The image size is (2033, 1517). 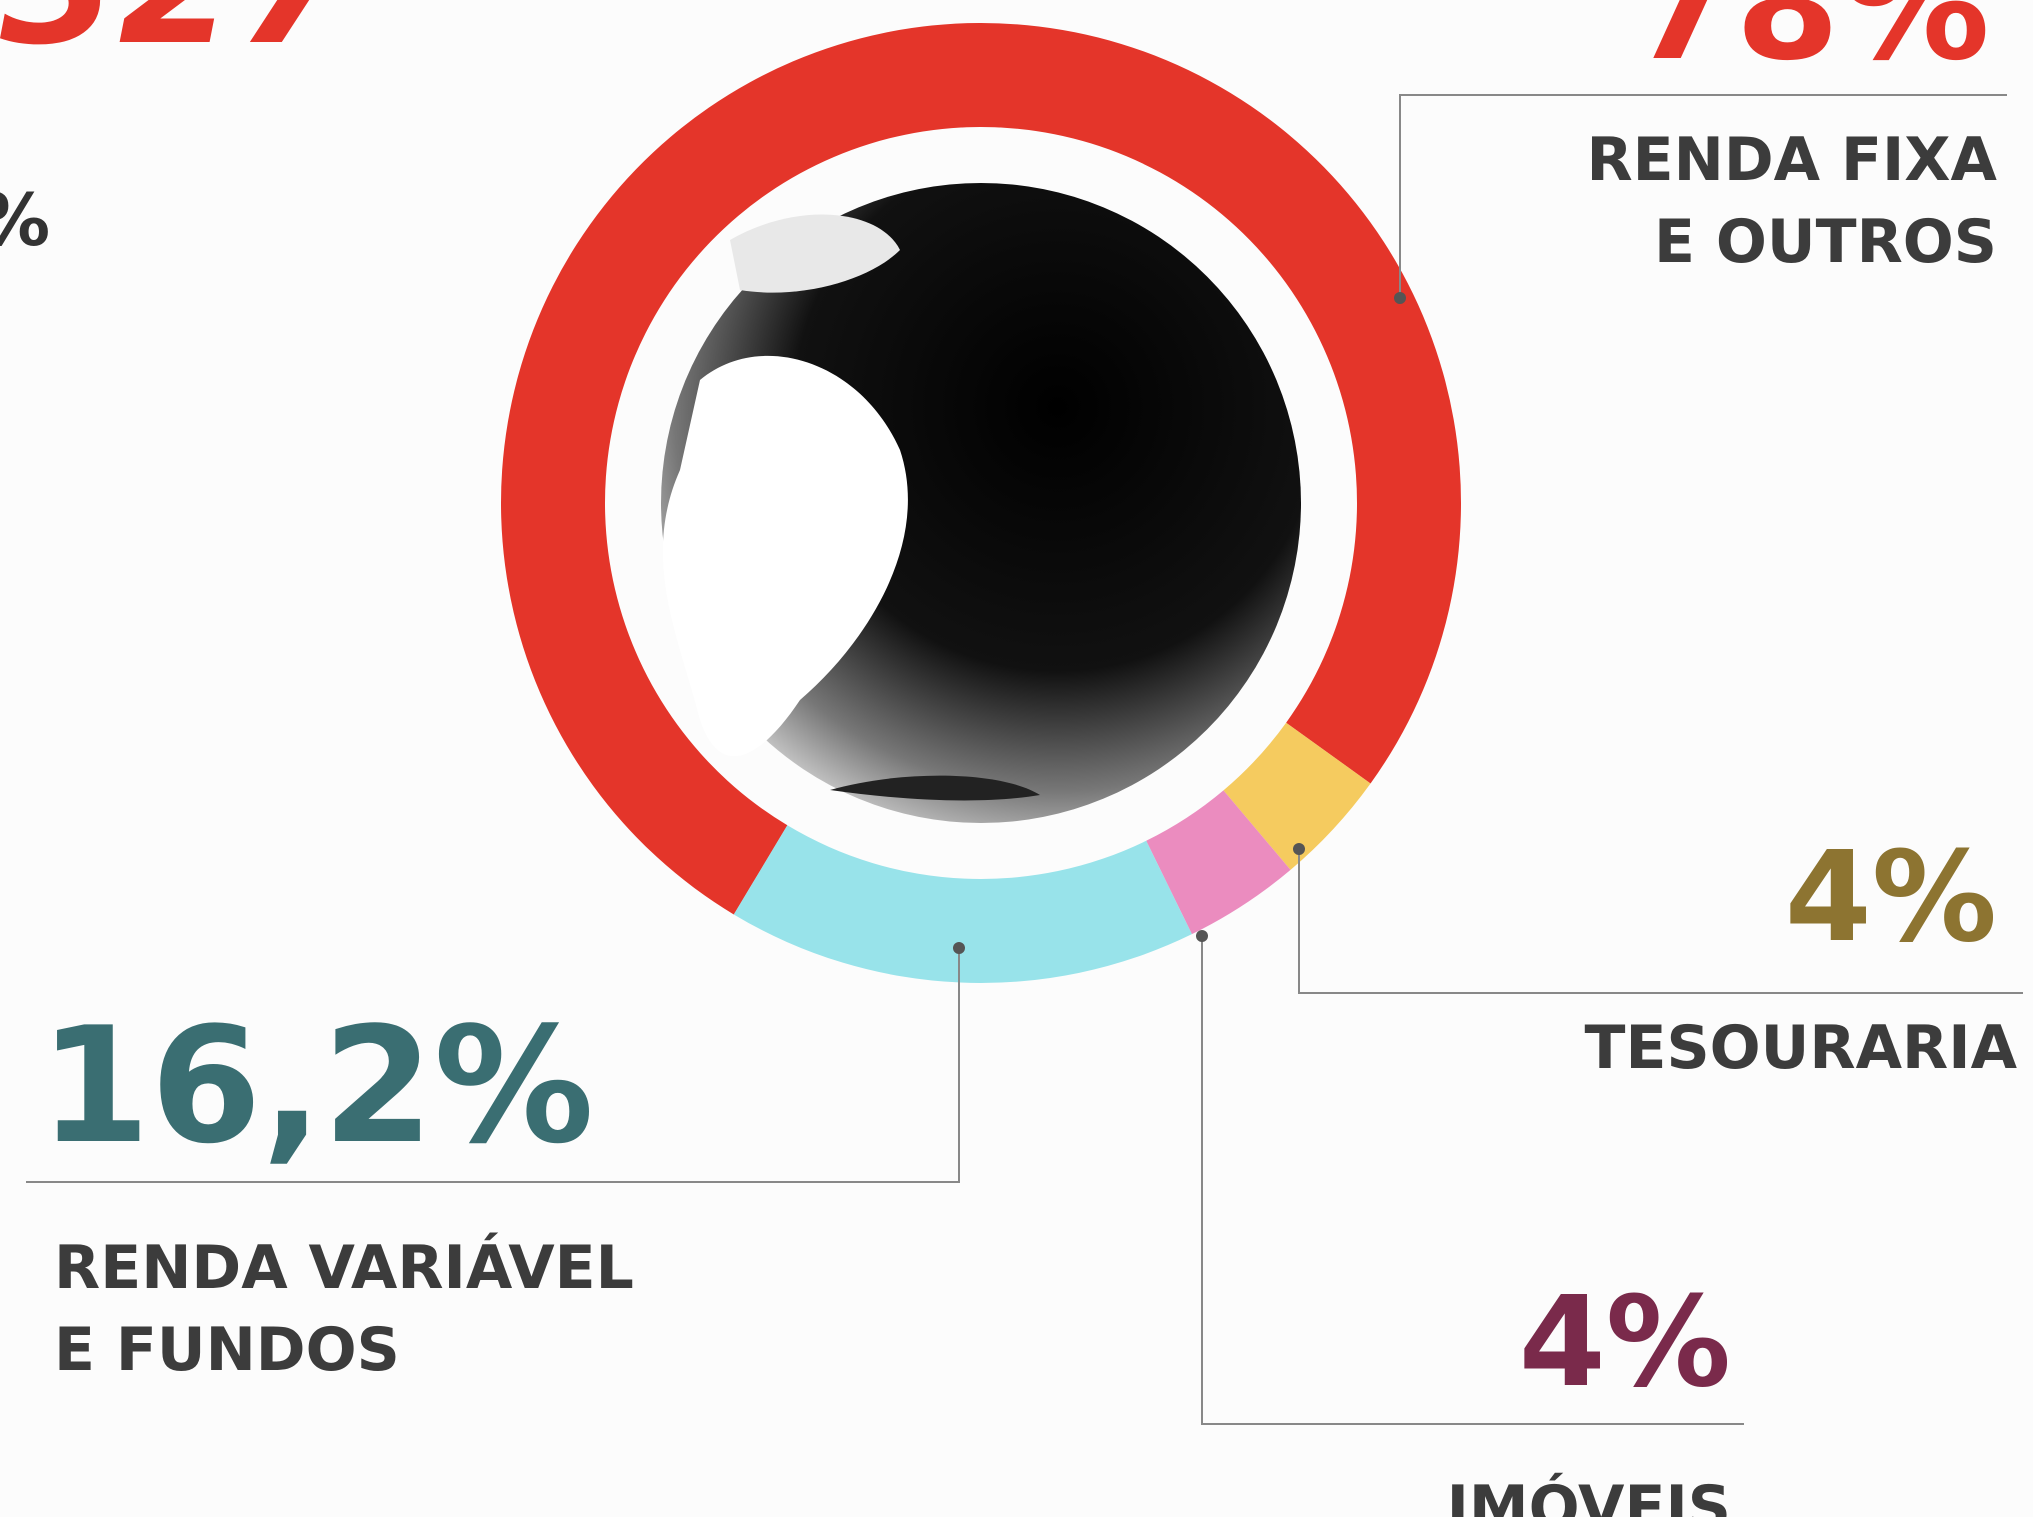 What do you see at coordinates (1589, 1494) in the screenshot?
I see `category-label: IMÓVEIS` at bounding box center [1589, 1494].